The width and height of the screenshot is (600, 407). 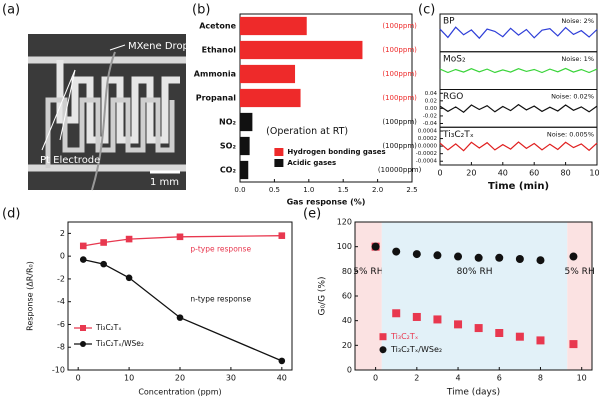 What do you see at coordinates (349, 370) in the screenshot?
I see `y-tick-label: 0` at bounding box center [349, 370].